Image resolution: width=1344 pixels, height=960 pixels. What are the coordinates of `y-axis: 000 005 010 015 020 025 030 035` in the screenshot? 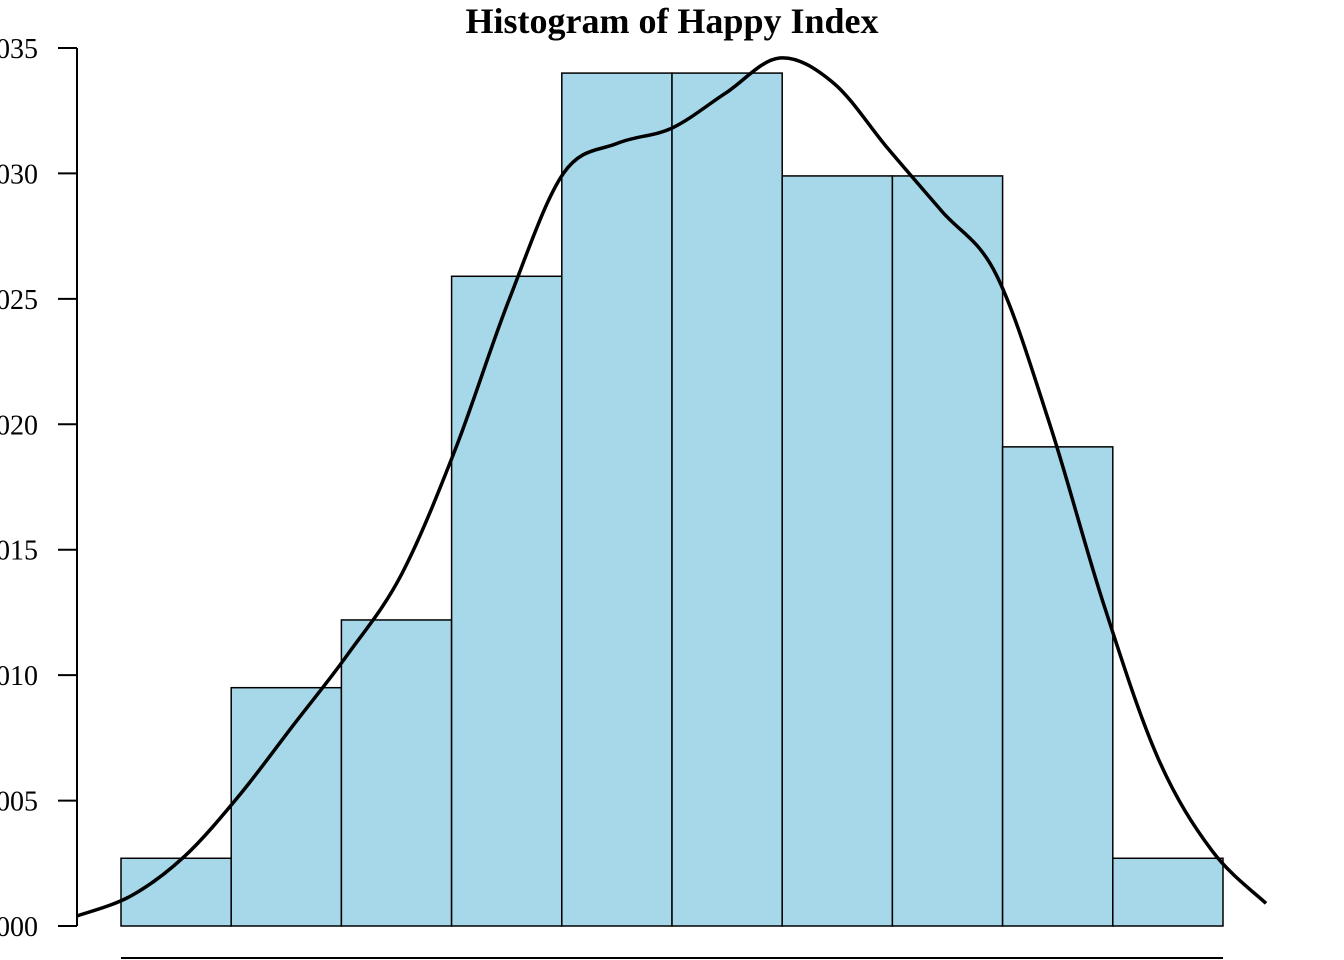 It's located at (39, 488).